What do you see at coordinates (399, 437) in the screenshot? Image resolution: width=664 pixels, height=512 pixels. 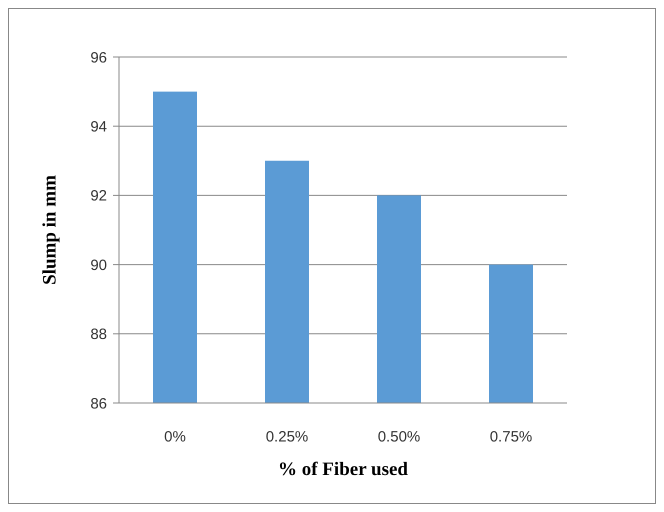 I see `x-tick-label: 0.50%` at bounding box center [399, 437].